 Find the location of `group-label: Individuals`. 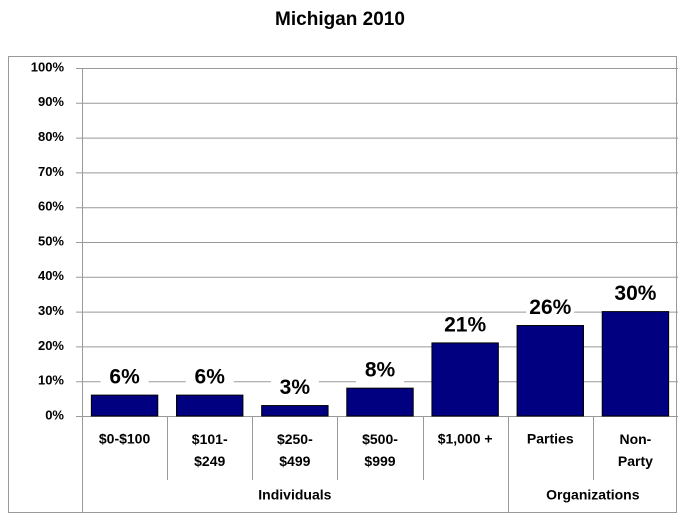

group-label: Individuals is located at coordinates (294, 495).